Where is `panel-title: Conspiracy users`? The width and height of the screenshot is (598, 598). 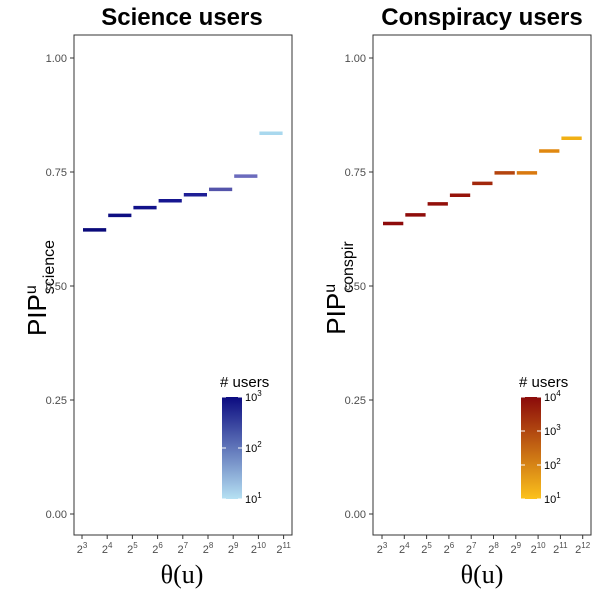
panel-title: Conspiracy users is located at coordinates (481, 17).